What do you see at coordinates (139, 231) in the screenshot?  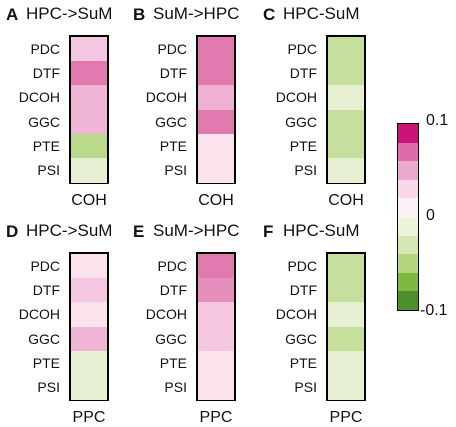 I see `panel-letter: E` at bounding box center [139, 231].